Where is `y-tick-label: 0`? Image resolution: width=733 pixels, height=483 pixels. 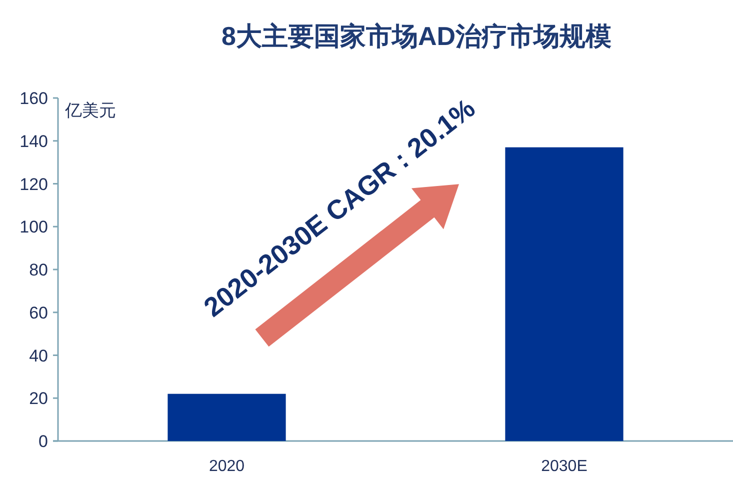 y-tick-label: 0 is located at coordinates (43, 441).